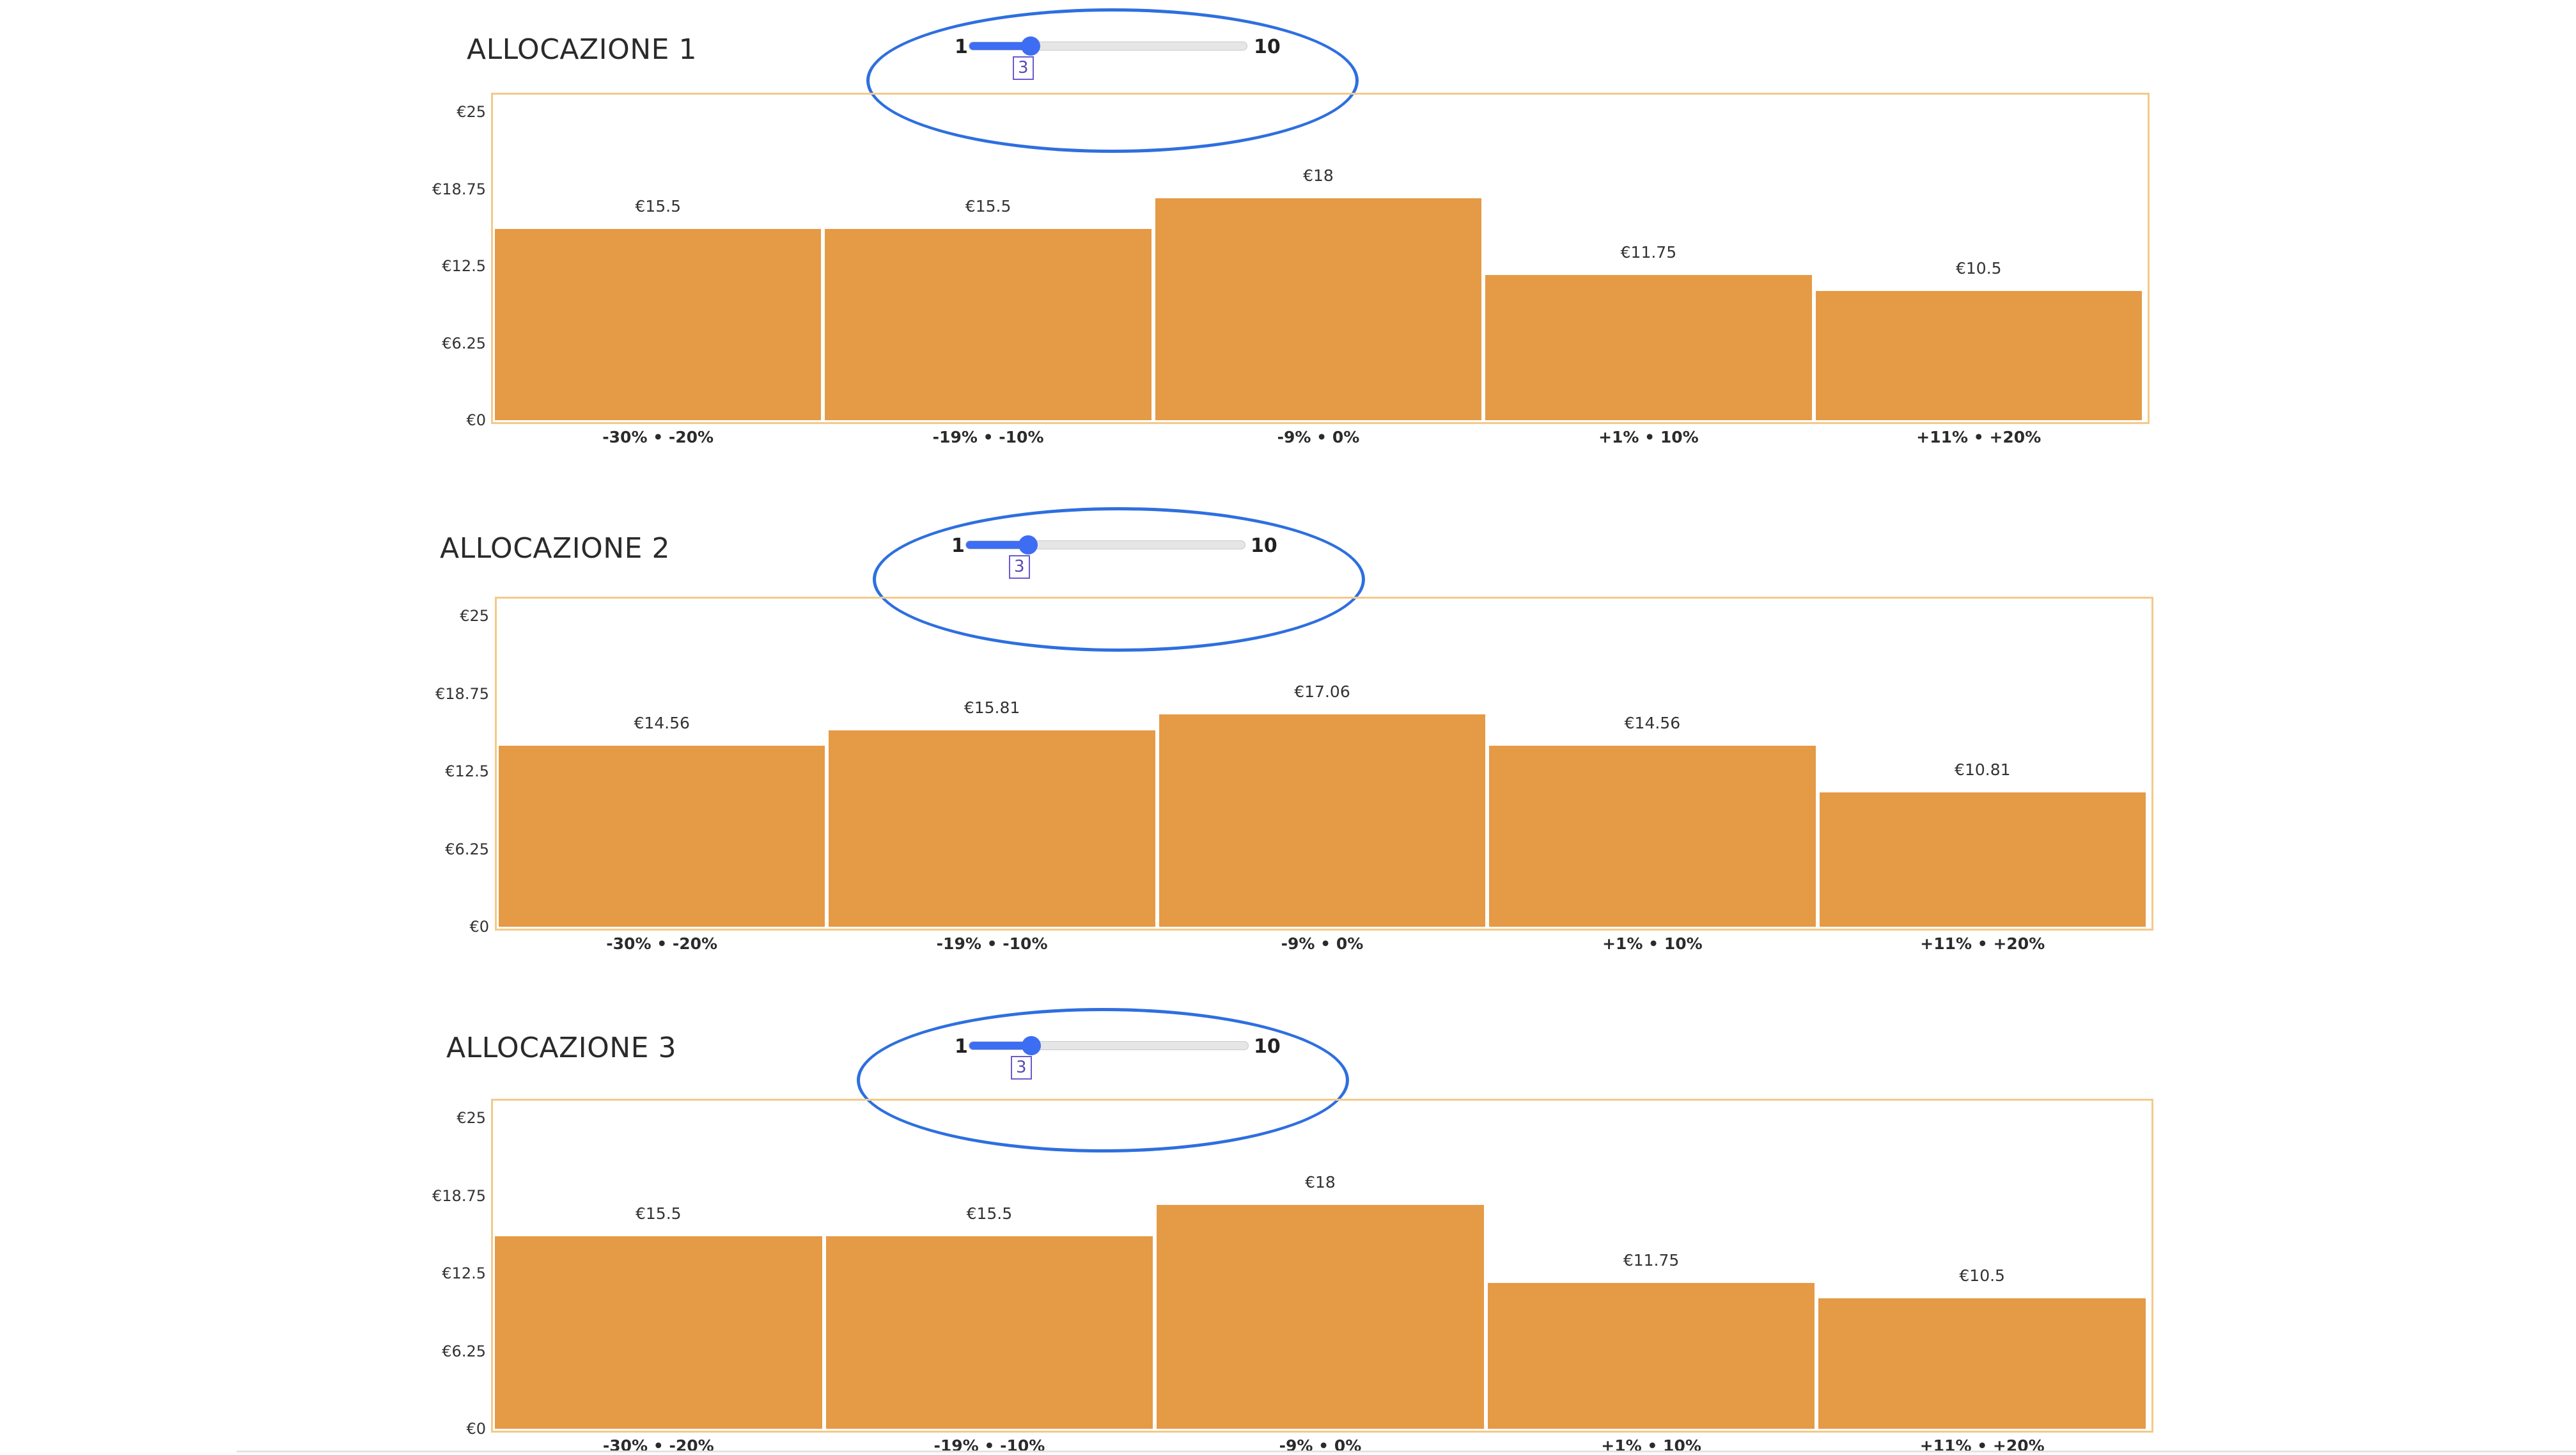 Image resolution: width=2576 pixels, height=1455 pixels. I want to click on bar-value-label: €15.81, so click(992, 707).